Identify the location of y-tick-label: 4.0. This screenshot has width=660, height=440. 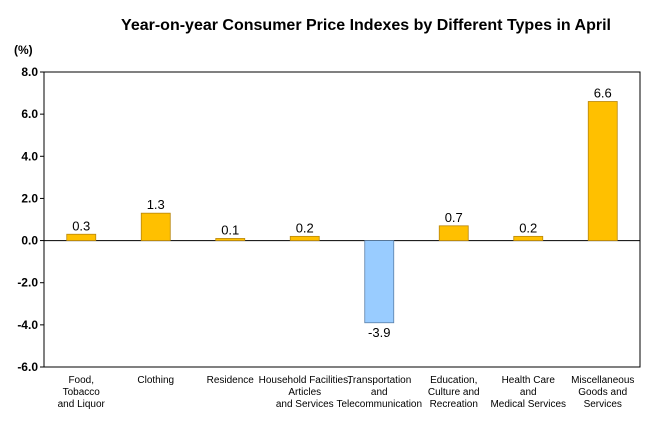
(29, 156).